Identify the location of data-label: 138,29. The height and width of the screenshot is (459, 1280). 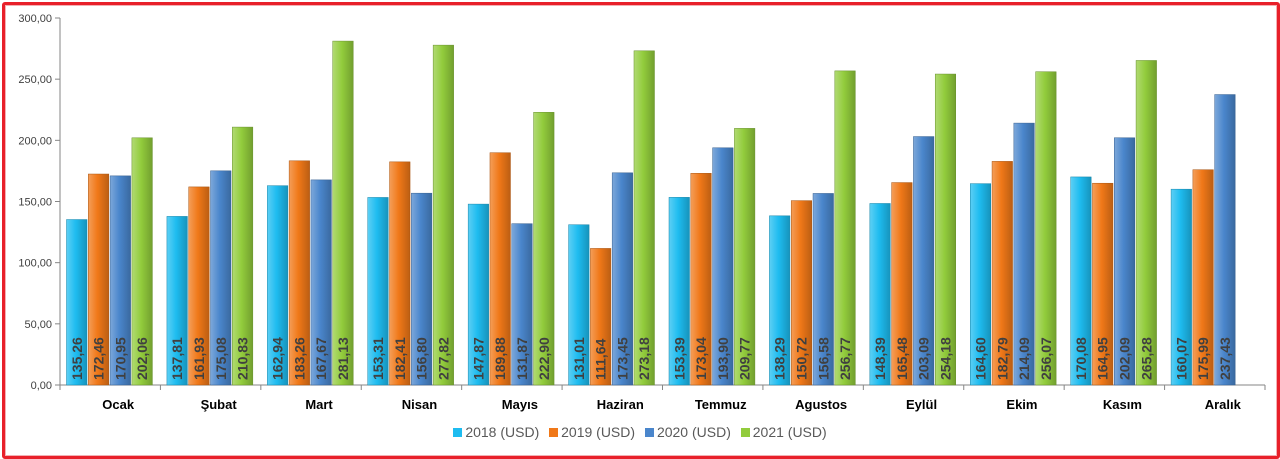
(780, 358).